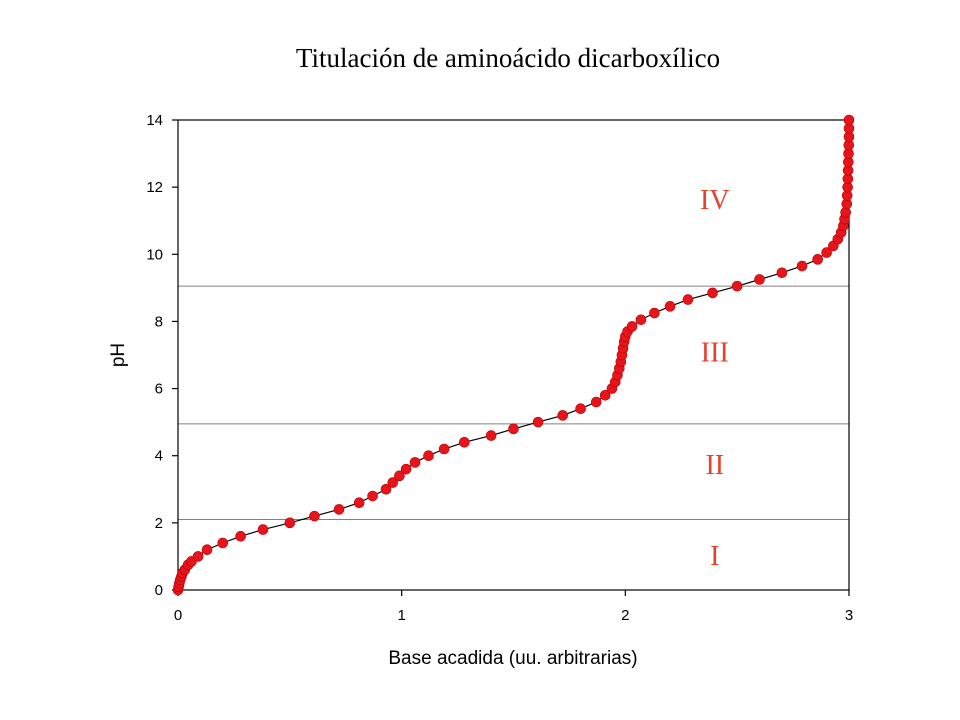 Image resolution: width=960 pixels, height=720 pixels. I want to click on x-tick-label: 1, so click(401, 615).